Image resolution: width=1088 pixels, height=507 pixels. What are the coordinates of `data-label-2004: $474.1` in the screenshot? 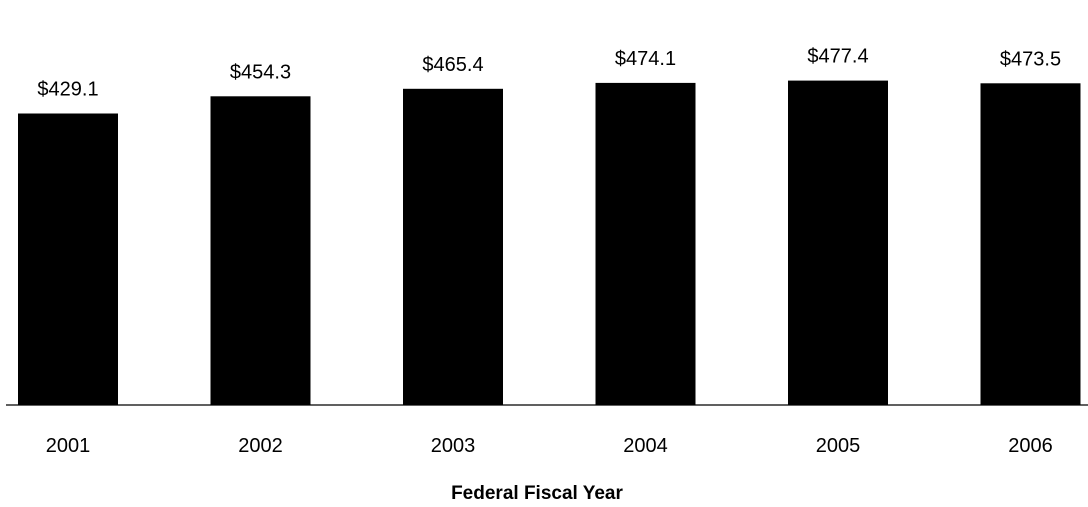 It's located at (645, 59).